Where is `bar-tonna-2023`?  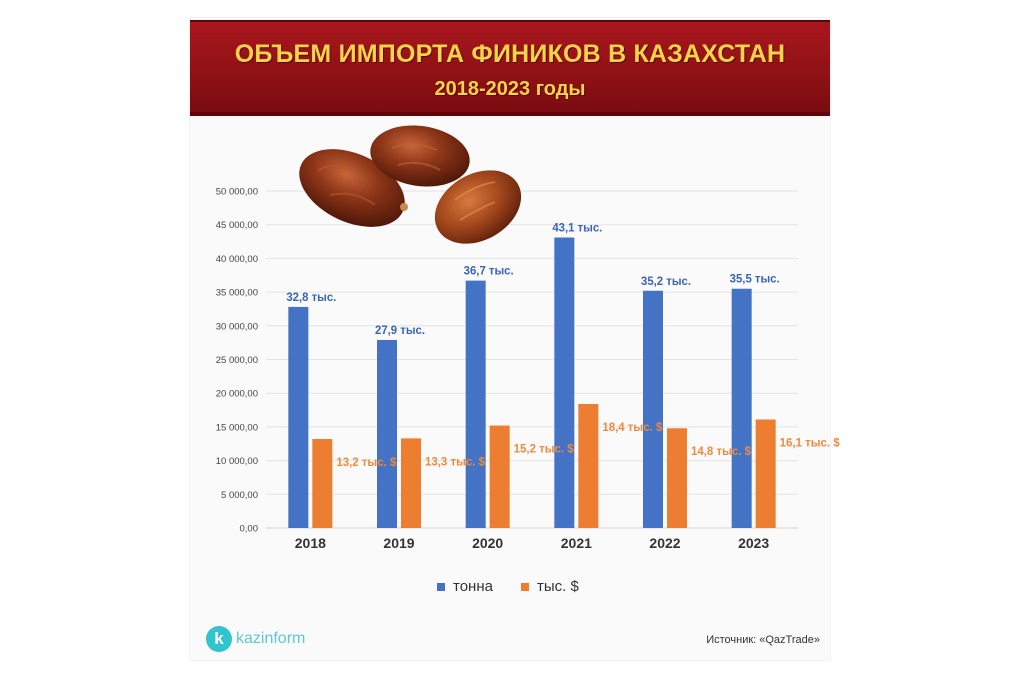
bar-tonna-2023 is located at coordinates (741, 408).